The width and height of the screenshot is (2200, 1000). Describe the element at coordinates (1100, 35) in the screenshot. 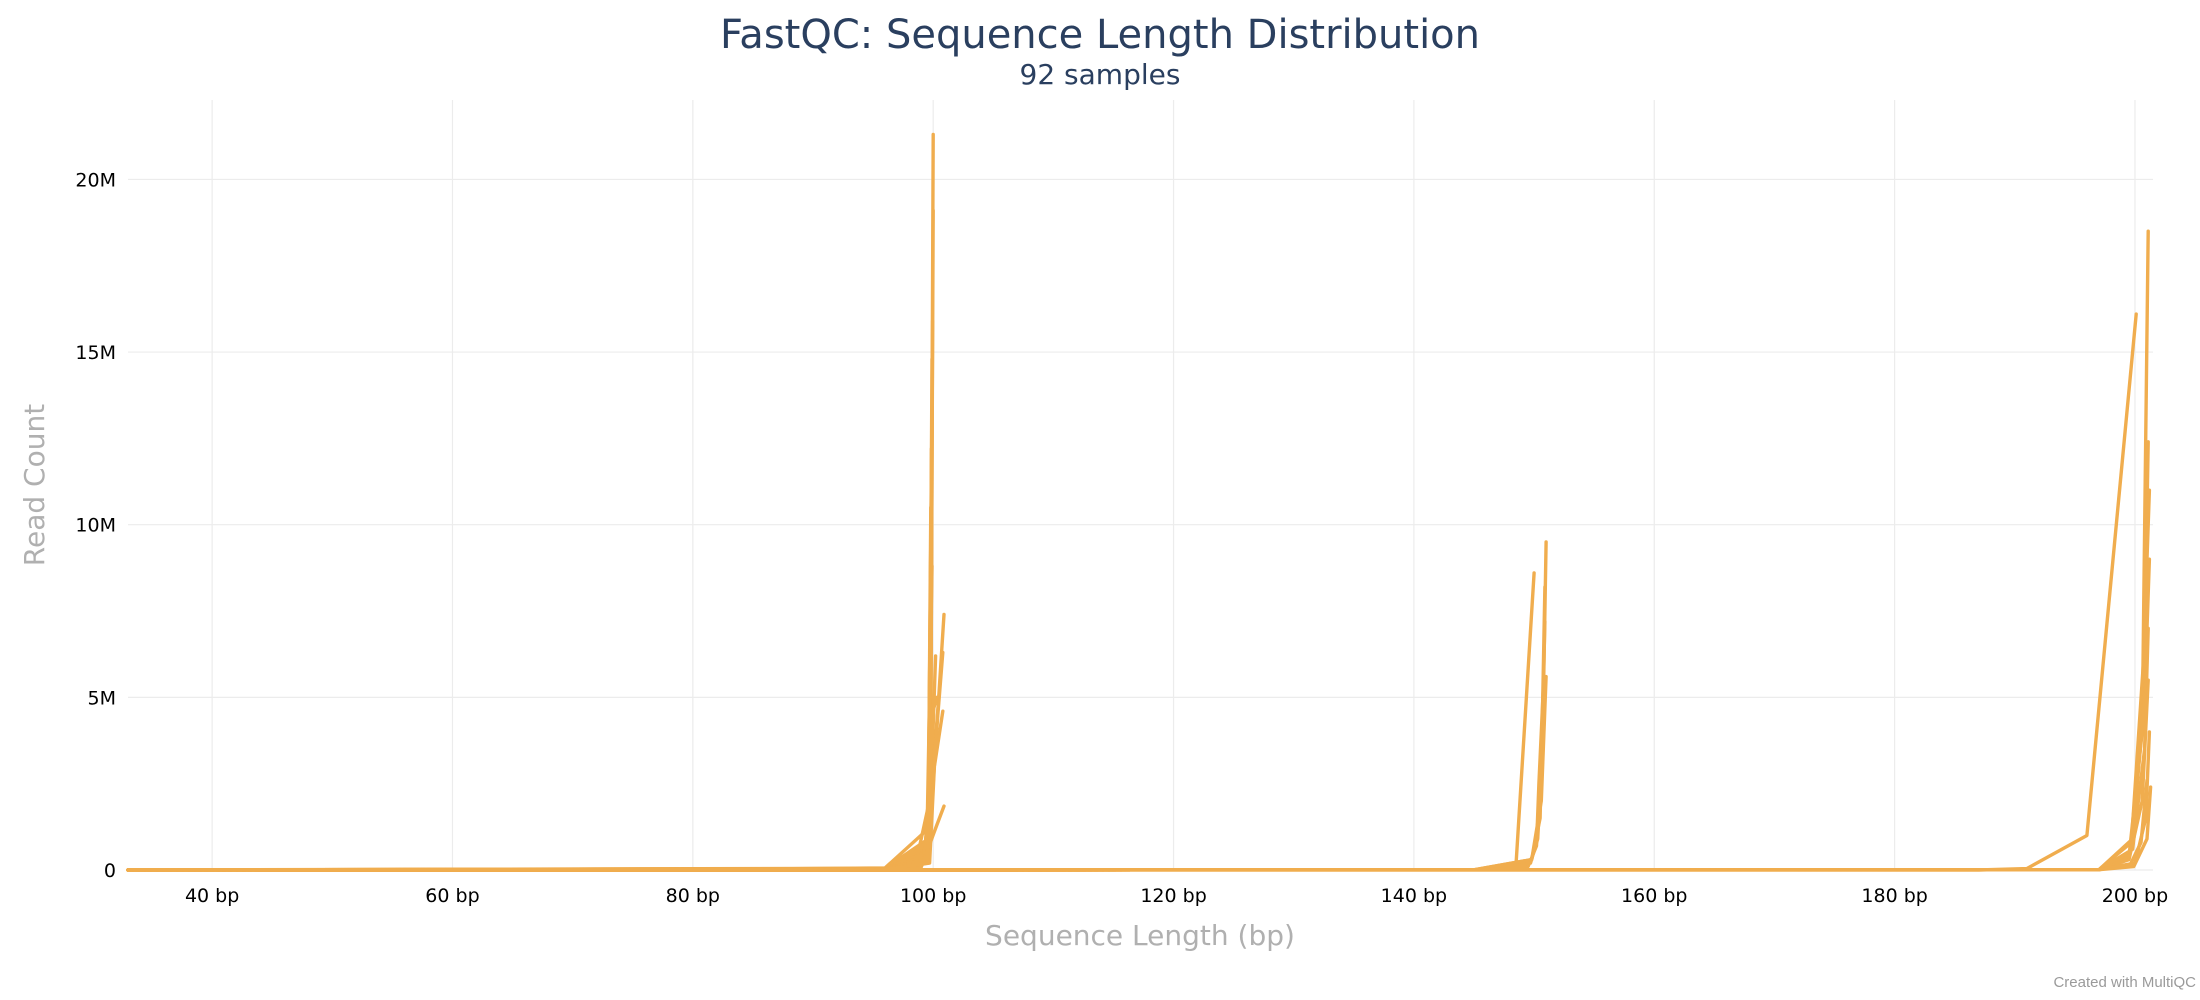

I see `chart-title: FastQC: Sequence Length Distribution` at that location.